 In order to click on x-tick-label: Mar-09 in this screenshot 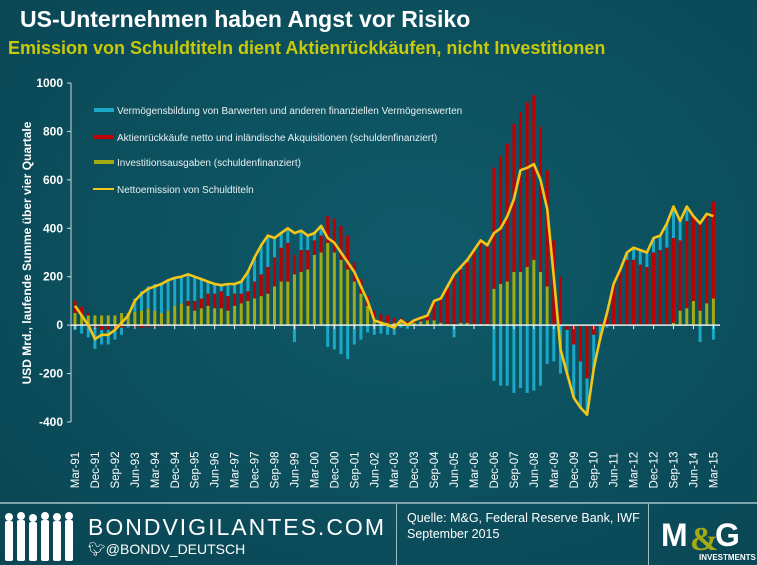, I will do `click(555, 470)`.